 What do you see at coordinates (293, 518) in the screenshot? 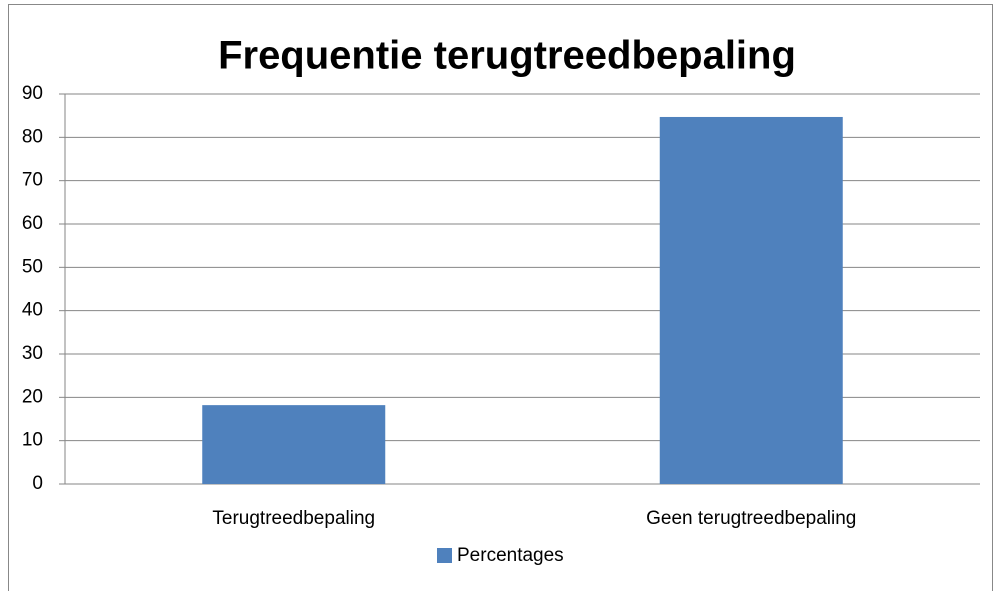
I see `x-tick-label: Terugtreedbepaling` at bounding box center [293, 518].